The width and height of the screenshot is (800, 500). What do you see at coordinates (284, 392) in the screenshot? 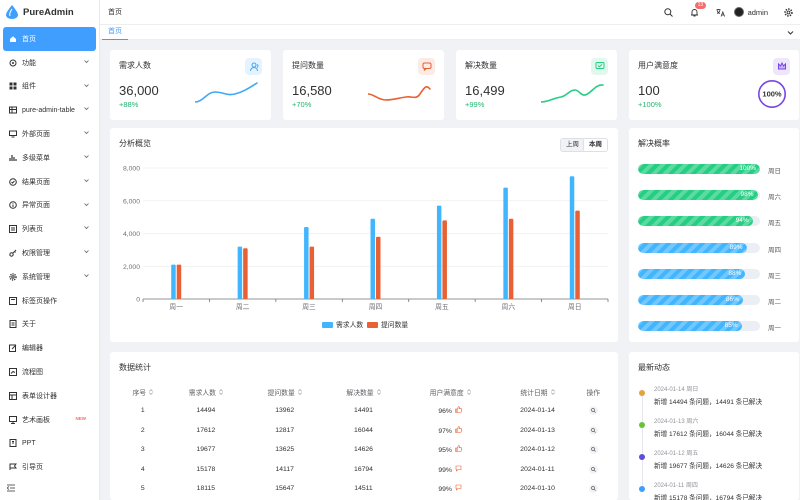
I see `column-header: 提问数量` at bounding box center [284, 392].